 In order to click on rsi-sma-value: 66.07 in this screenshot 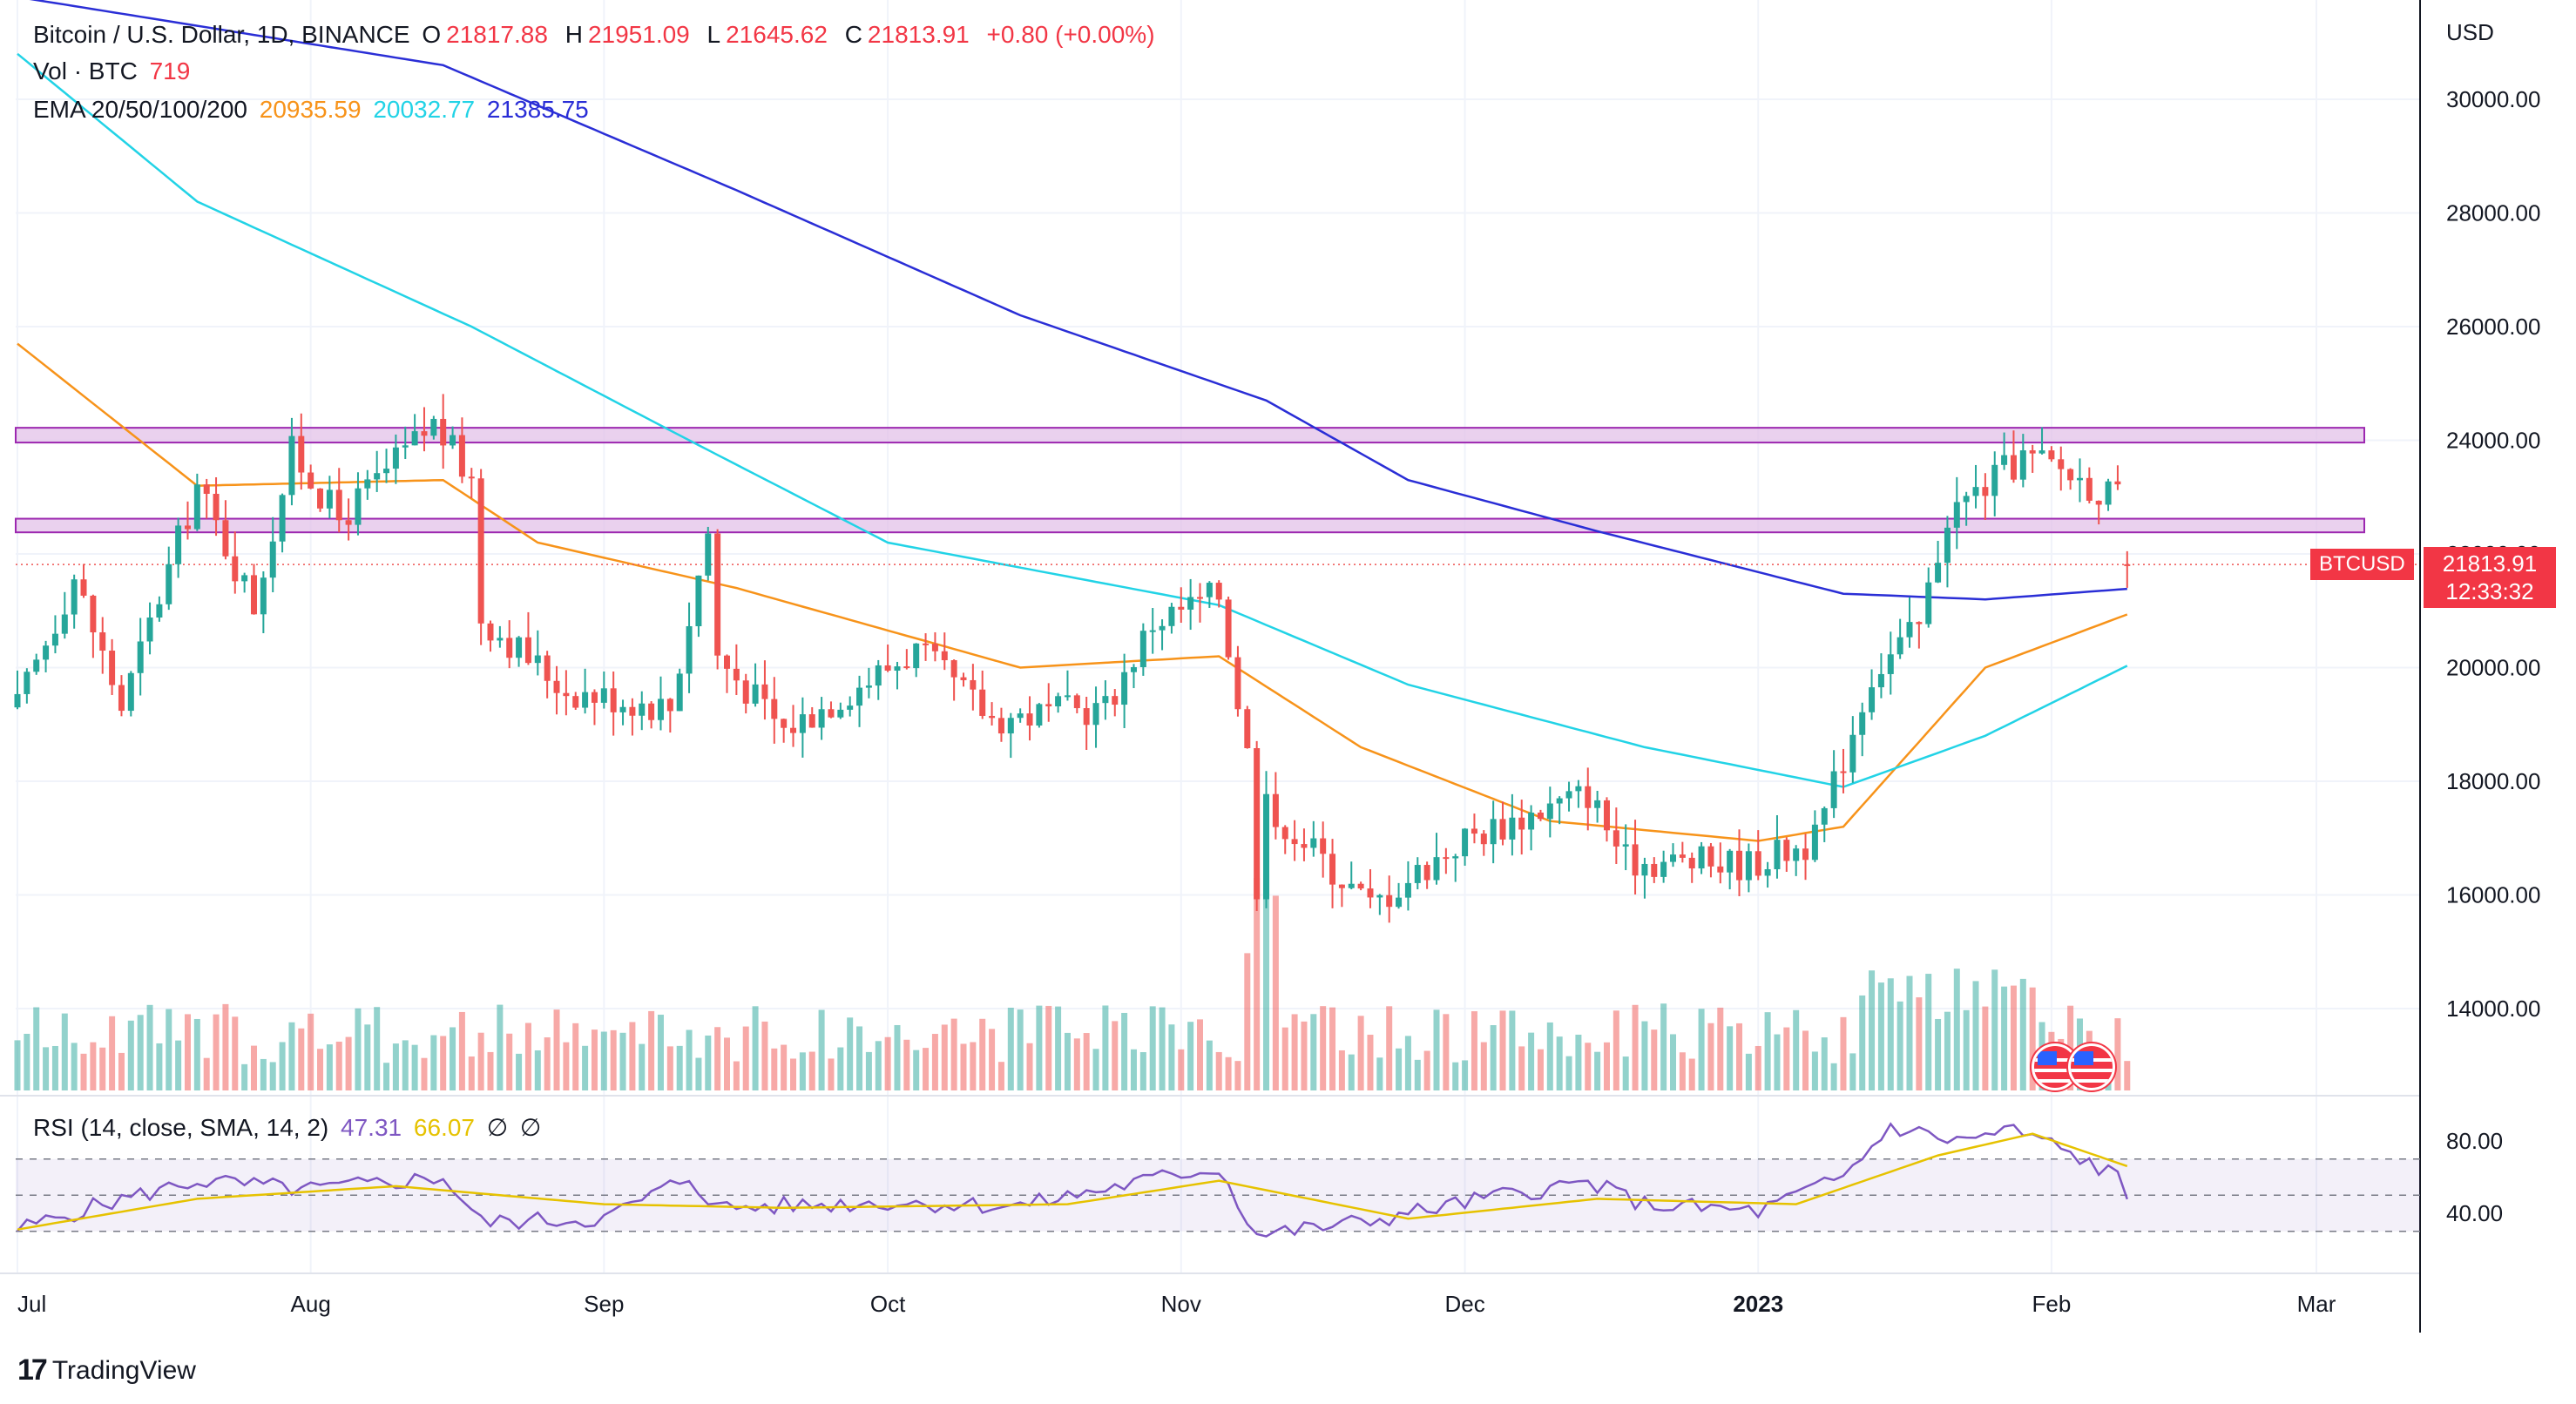, I will do `click(444, 1127)`.